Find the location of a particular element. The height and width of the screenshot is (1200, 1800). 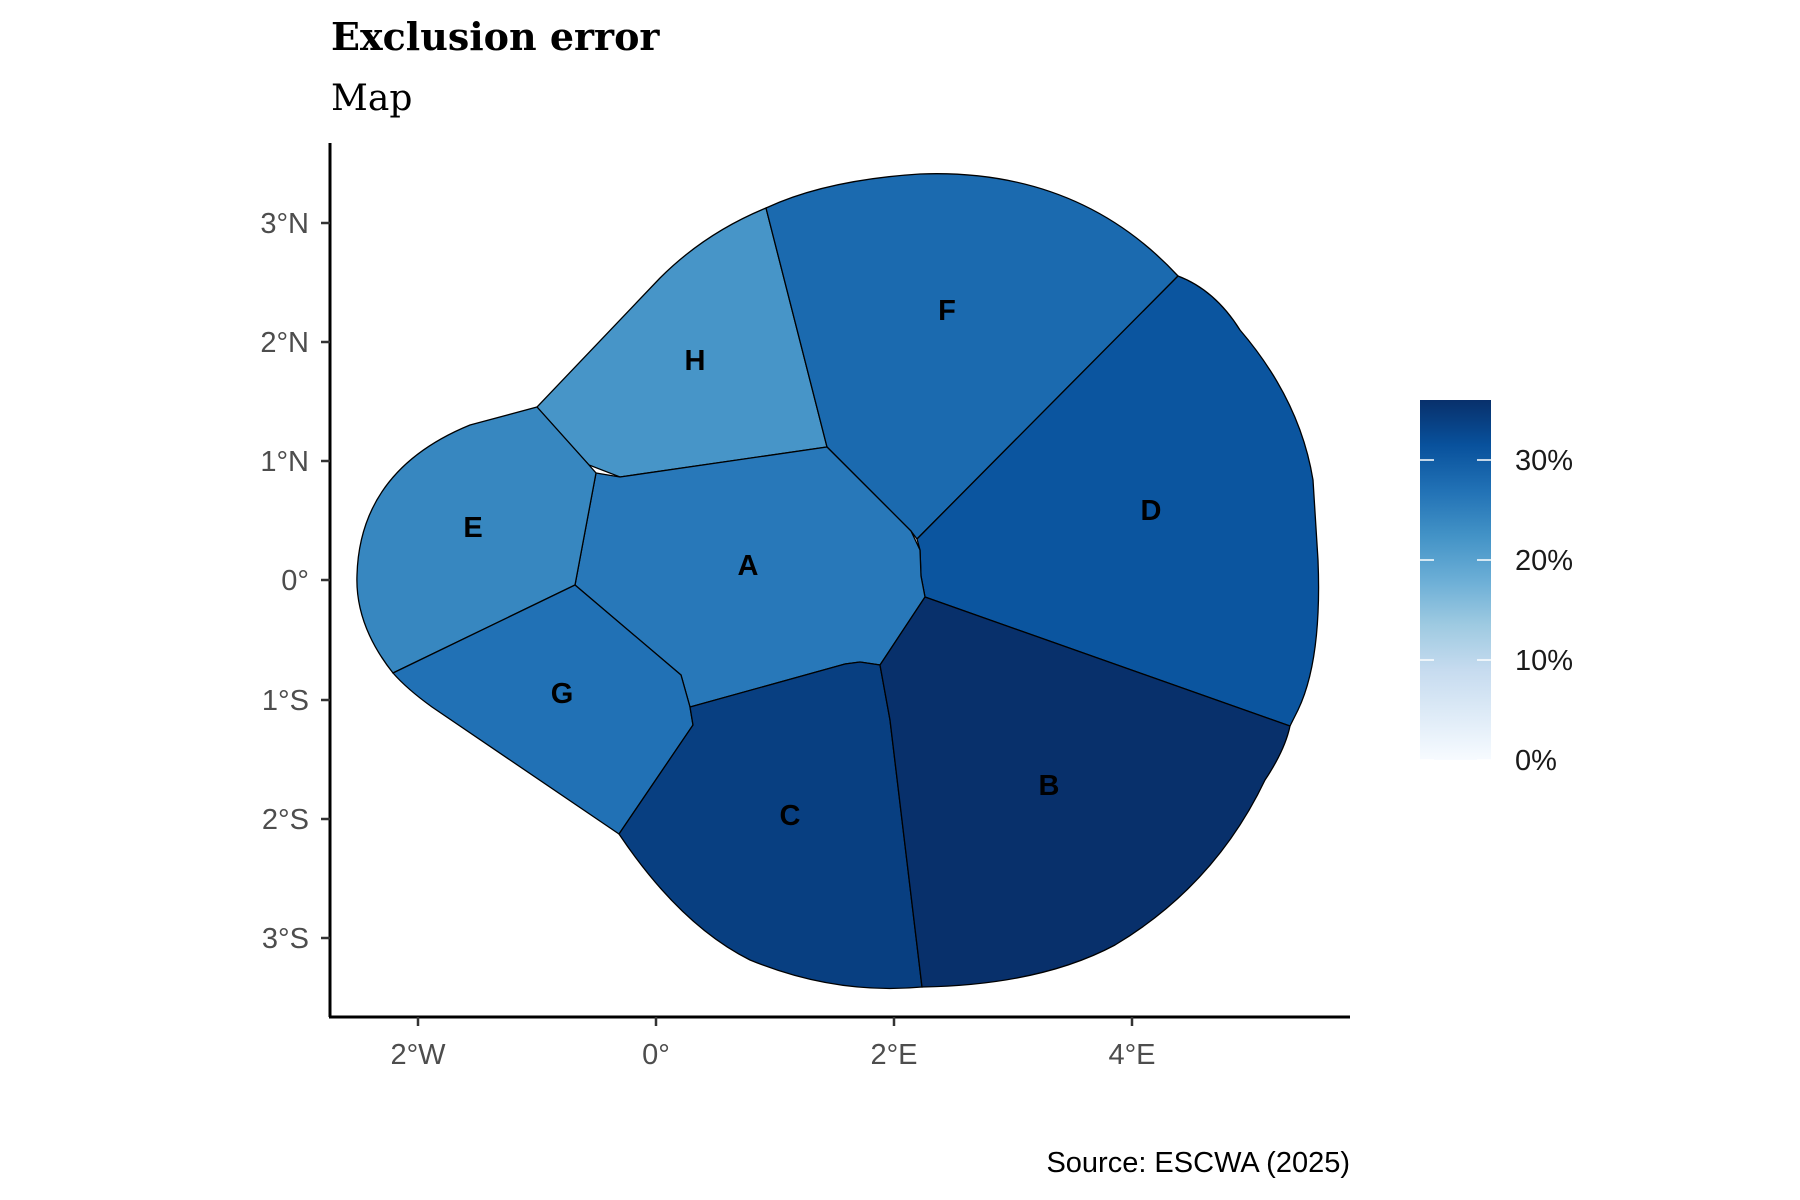

chart-title: Exclusion error is located at coordinates (495, 36).